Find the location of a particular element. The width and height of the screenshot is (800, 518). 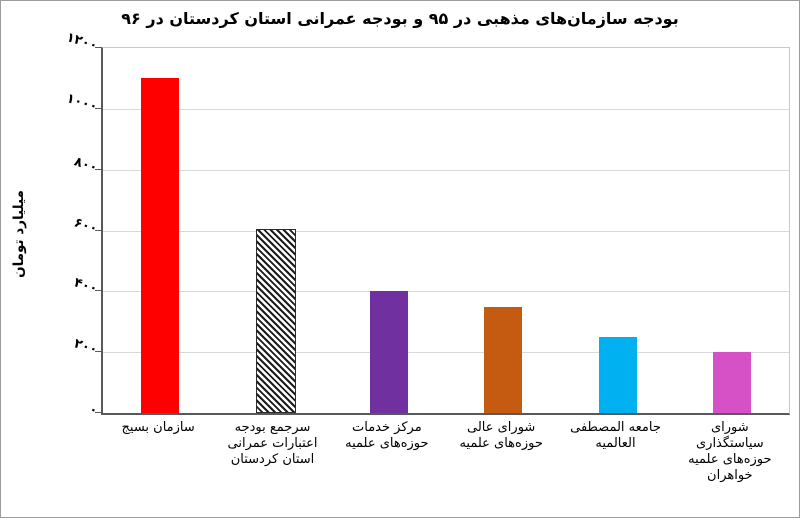

y-tick-label: ۶۰۰ is located at coordinates (86, 225).